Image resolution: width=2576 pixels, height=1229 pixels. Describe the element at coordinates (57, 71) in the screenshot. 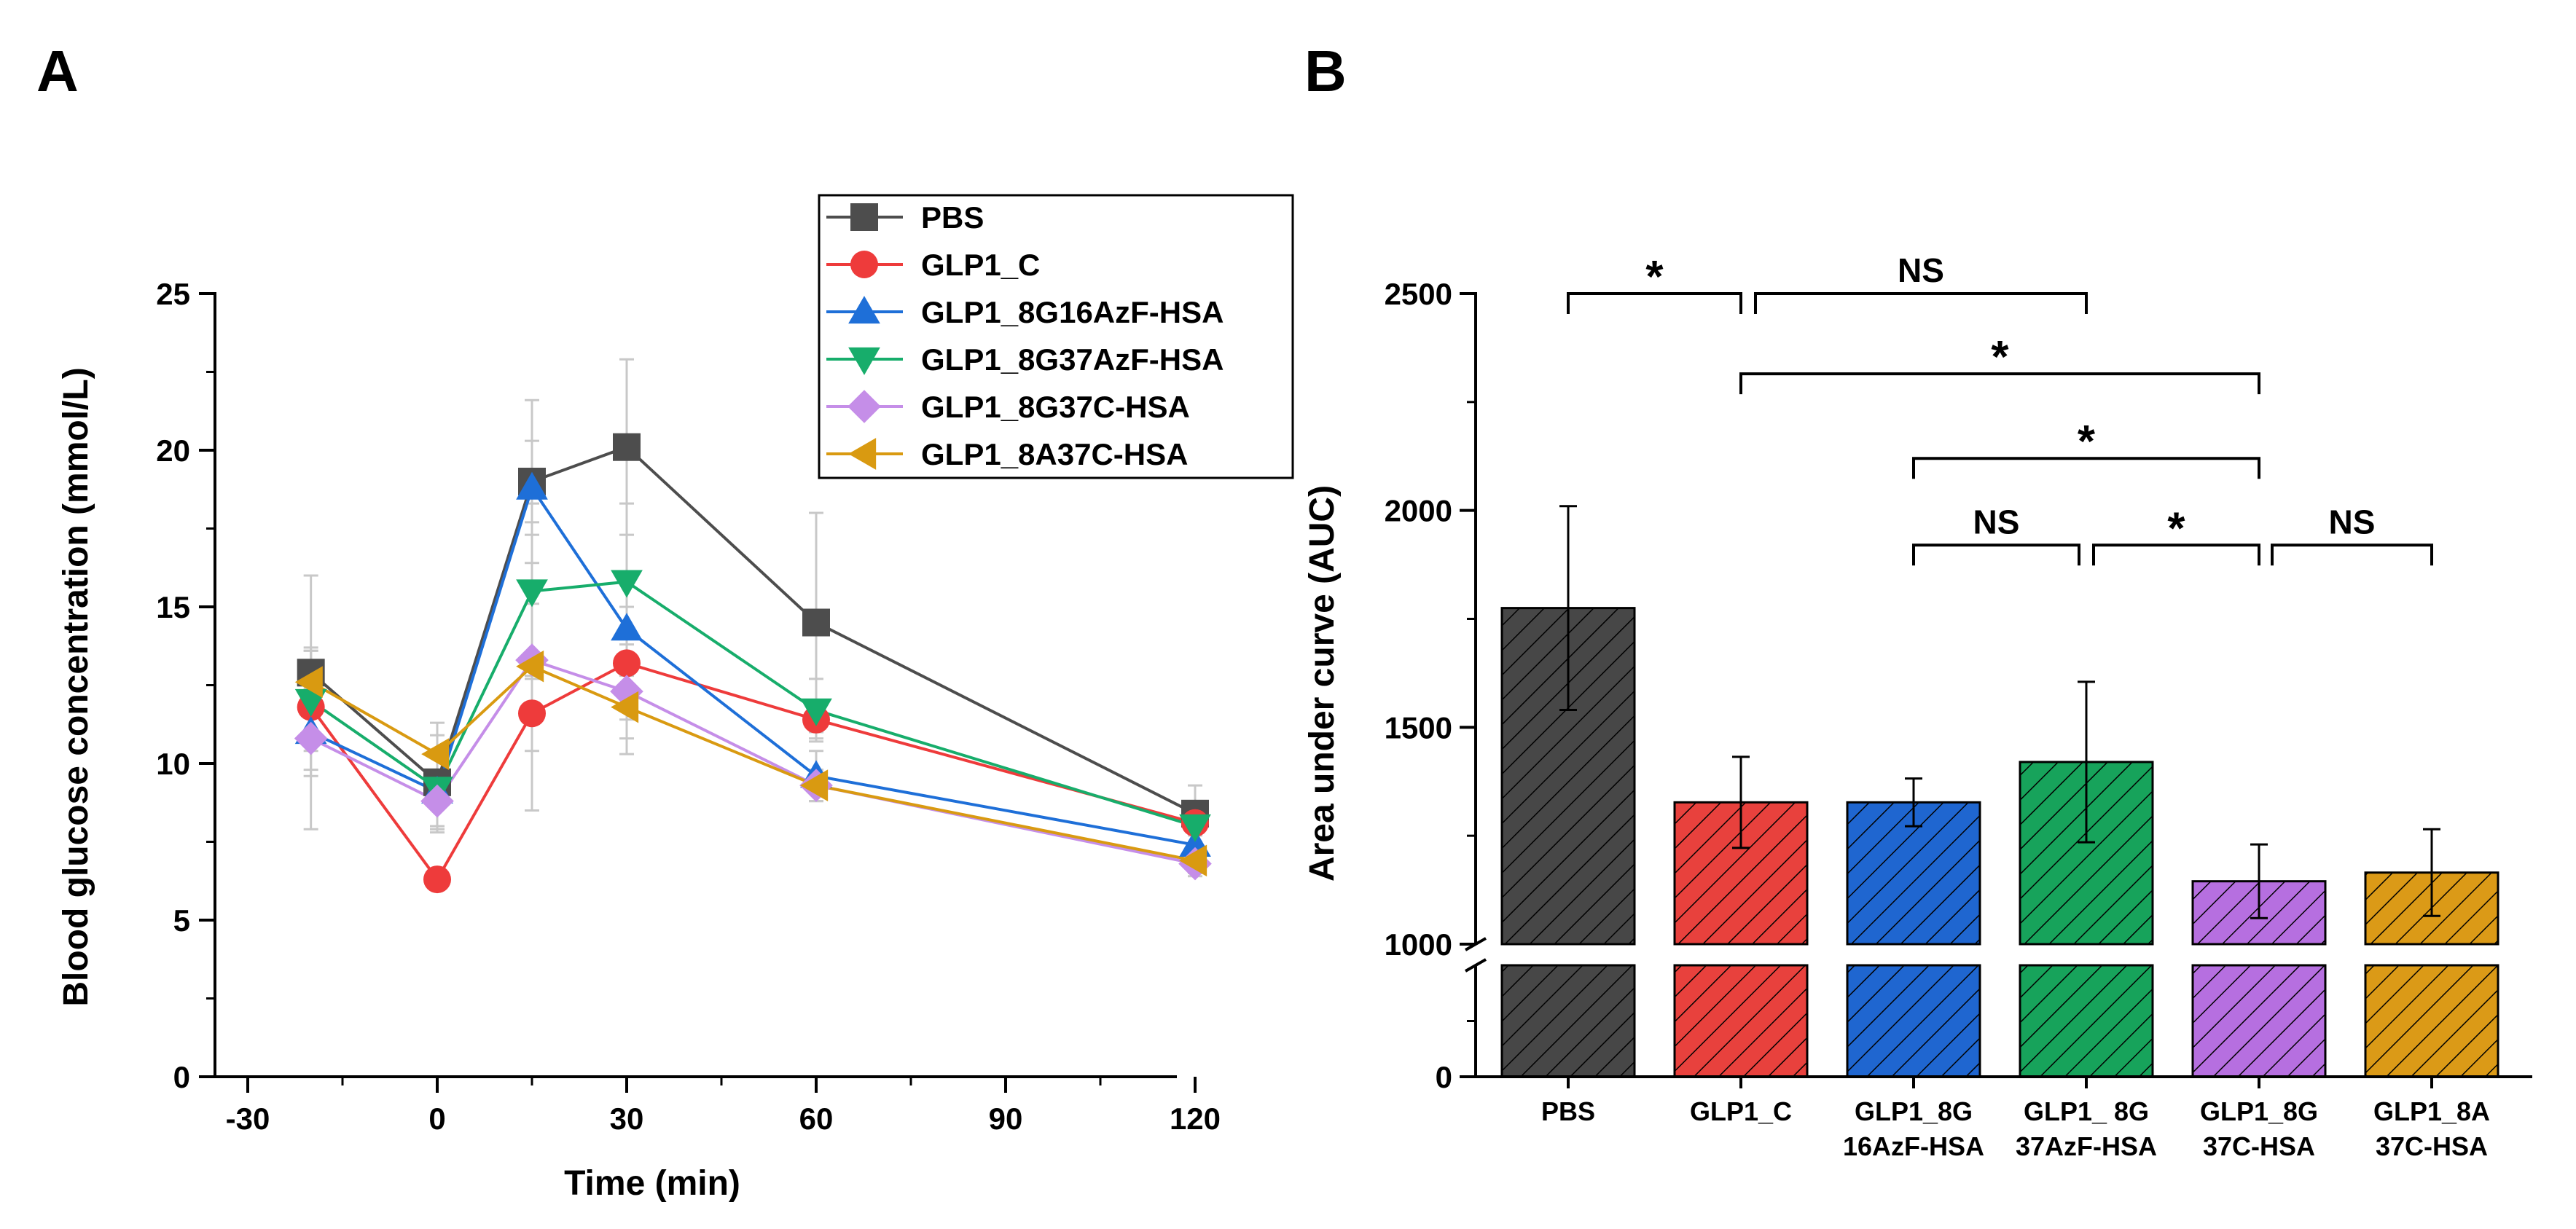

I see `panel-label-a: A` at that location.